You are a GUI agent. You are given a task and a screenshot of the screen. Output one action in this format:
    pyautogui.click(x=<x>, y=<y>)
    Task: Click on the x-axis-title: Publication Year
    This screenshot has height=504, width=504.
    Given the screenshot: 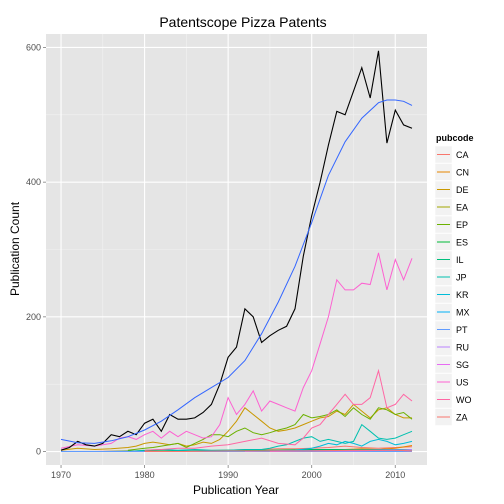 What is the action you would take?
    pyautogui.click(x=236, y=490)
    